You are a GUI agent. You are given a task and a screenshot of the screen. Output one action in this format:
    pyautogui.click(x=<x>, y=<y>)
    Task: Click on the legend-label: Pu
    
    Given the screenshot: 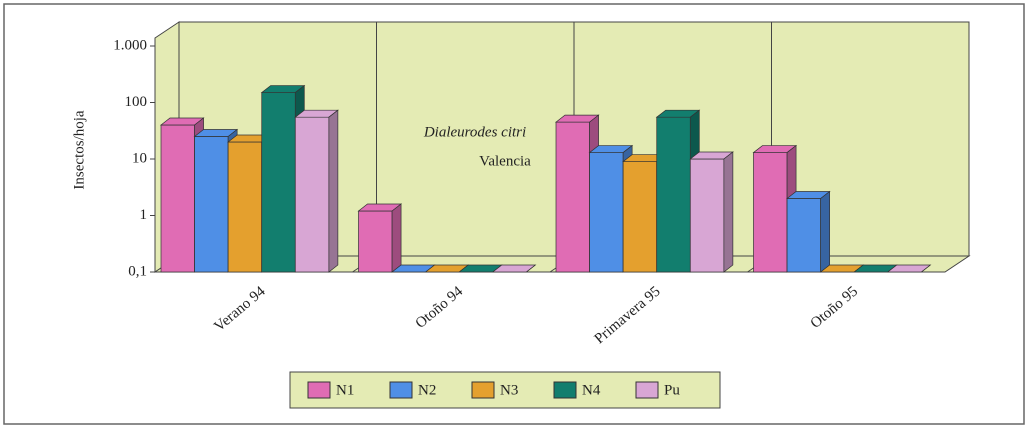 What is the action you would take?
    pyautogui.click(x=672, y=390)
    